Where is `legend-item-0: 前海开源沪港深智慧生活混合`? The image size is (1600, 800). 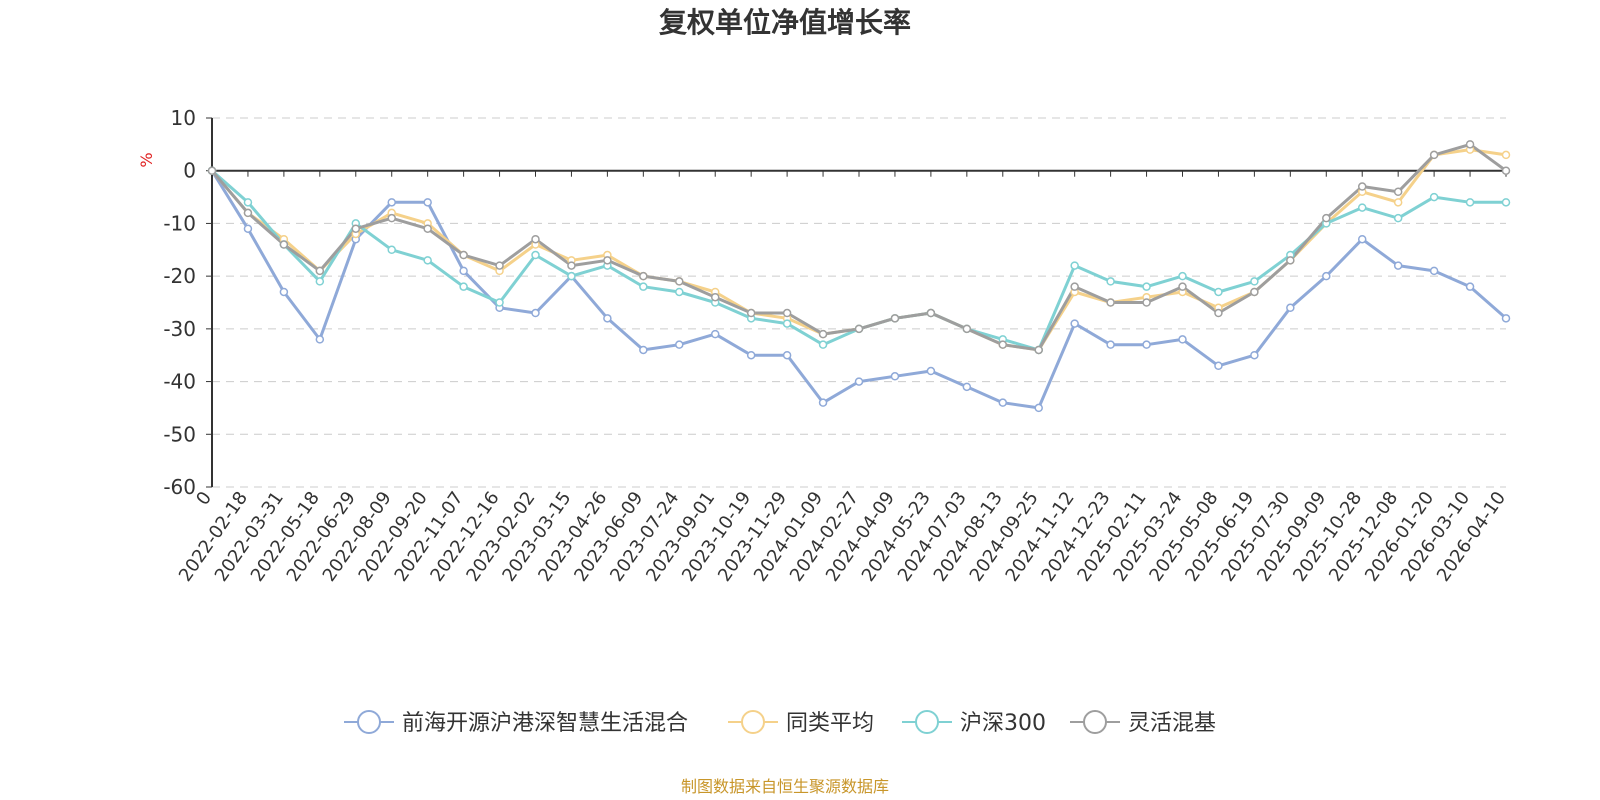
legend-item-0: 前海开源沪港深智慧生活混合 is located at coordinates (516, 723).